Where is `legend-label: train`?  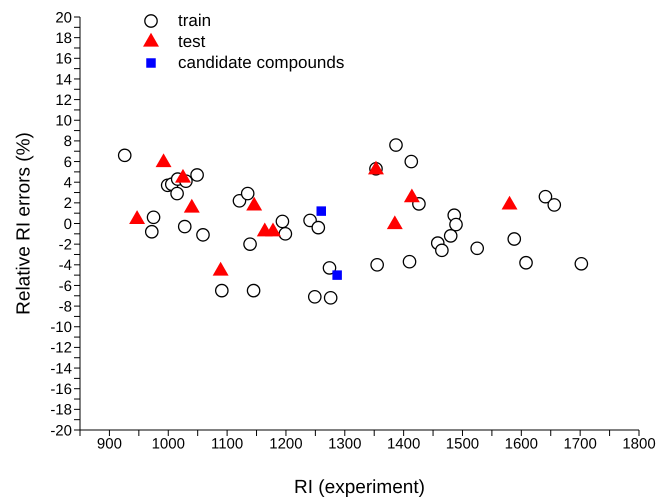
legend-label: train is located at coordinates (195, 20).